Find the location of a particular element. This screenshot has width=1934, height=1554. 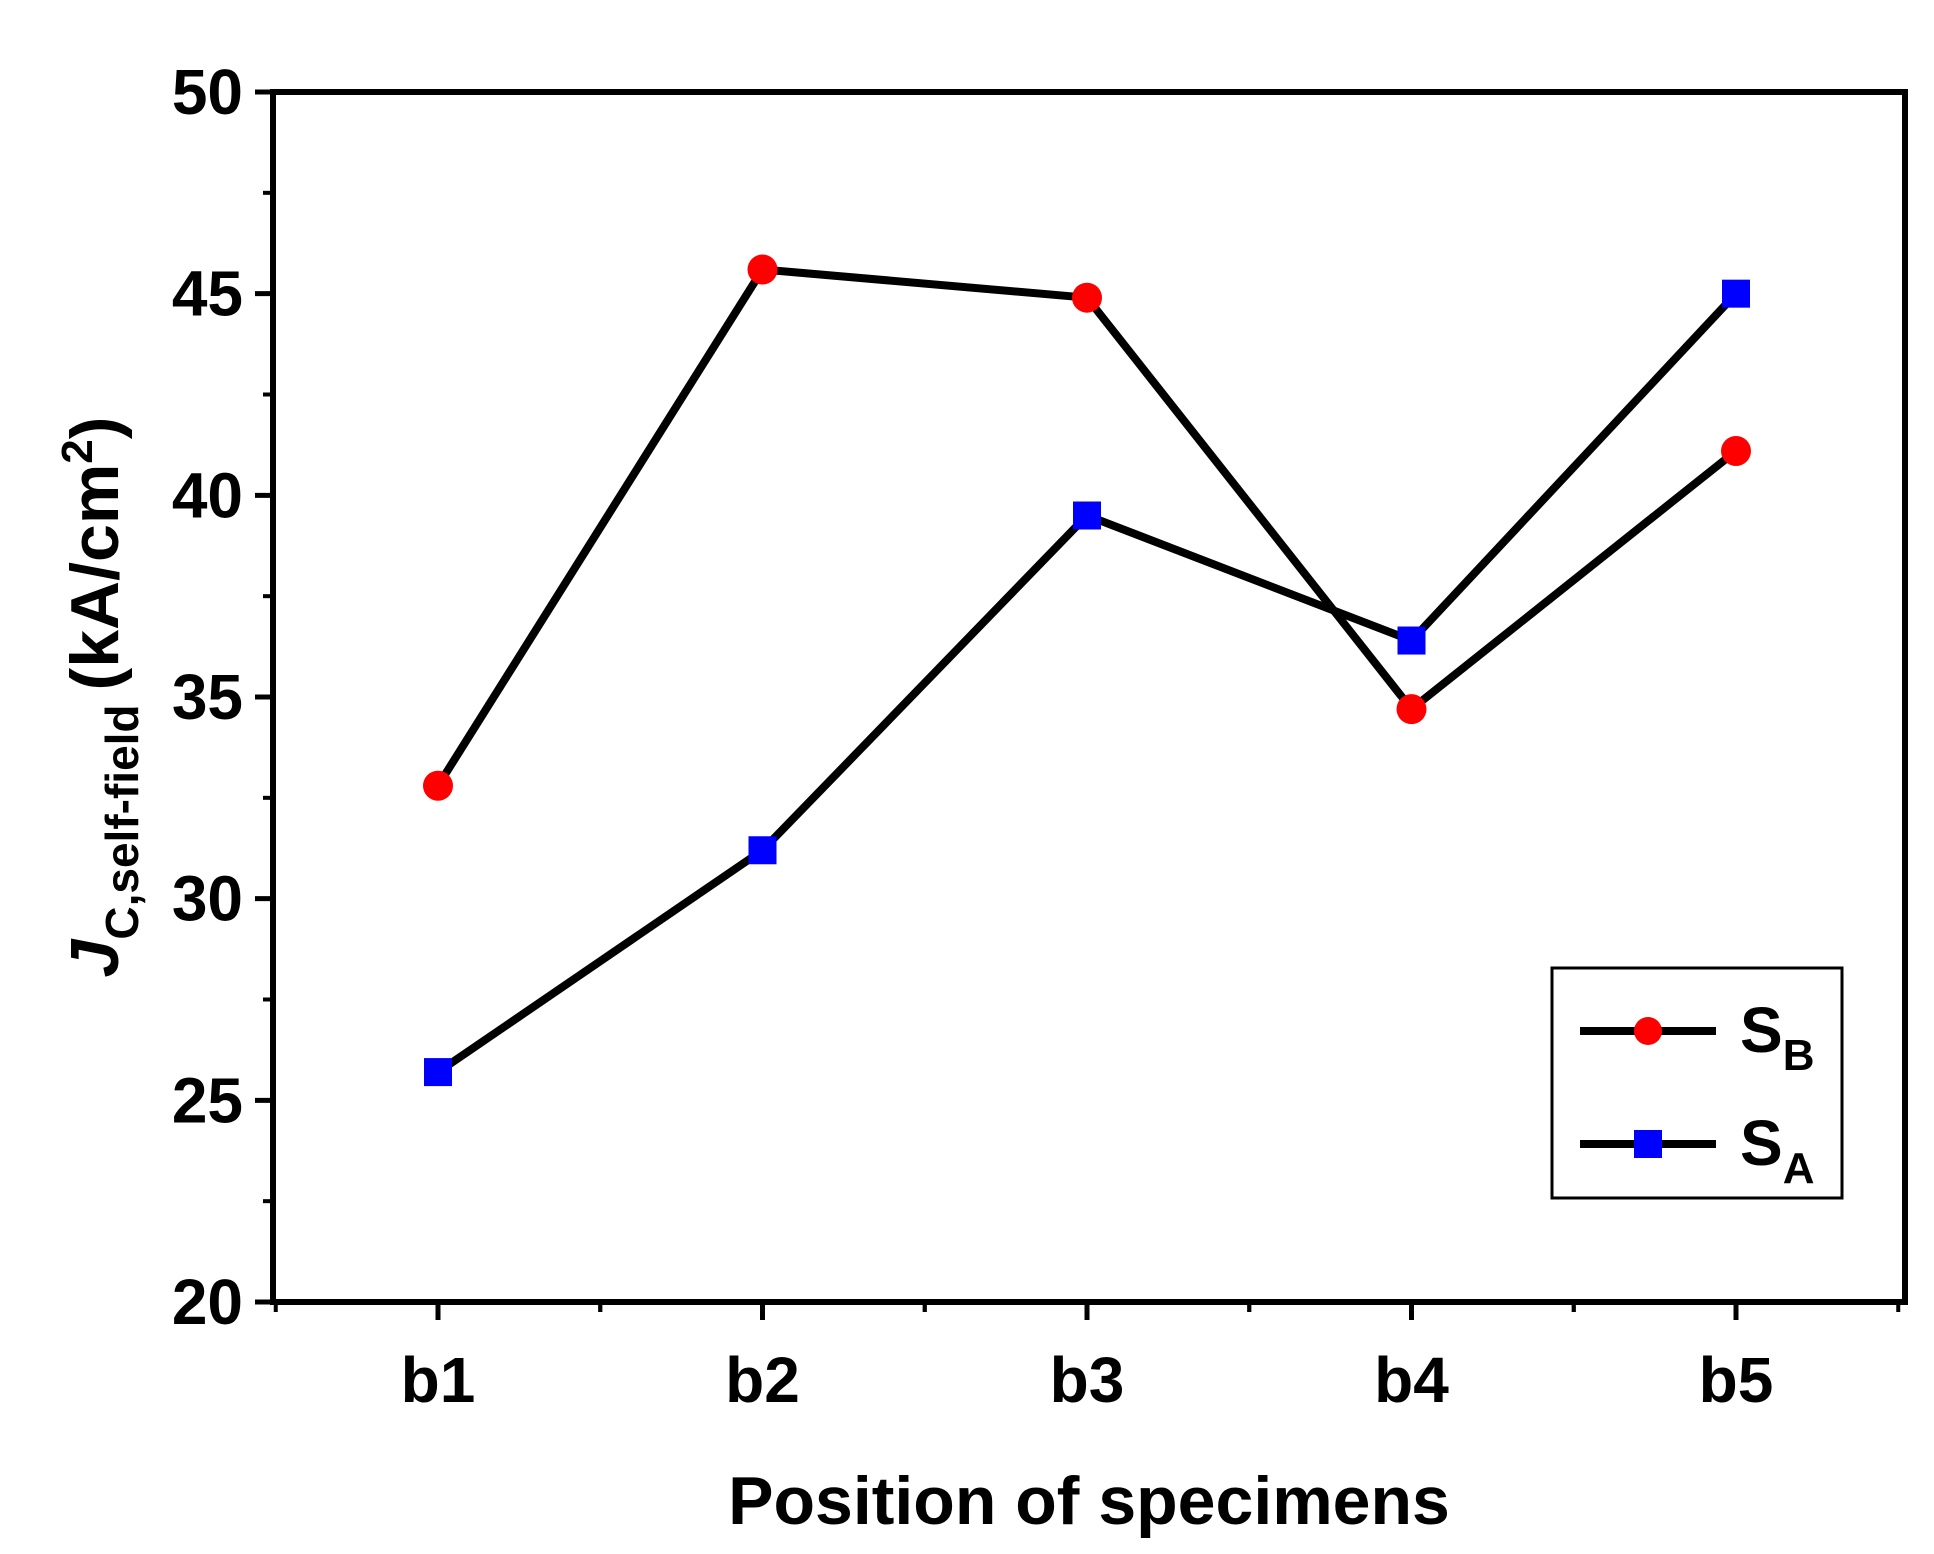

y-tick-label: 45 is located at coordinates (207, 294).